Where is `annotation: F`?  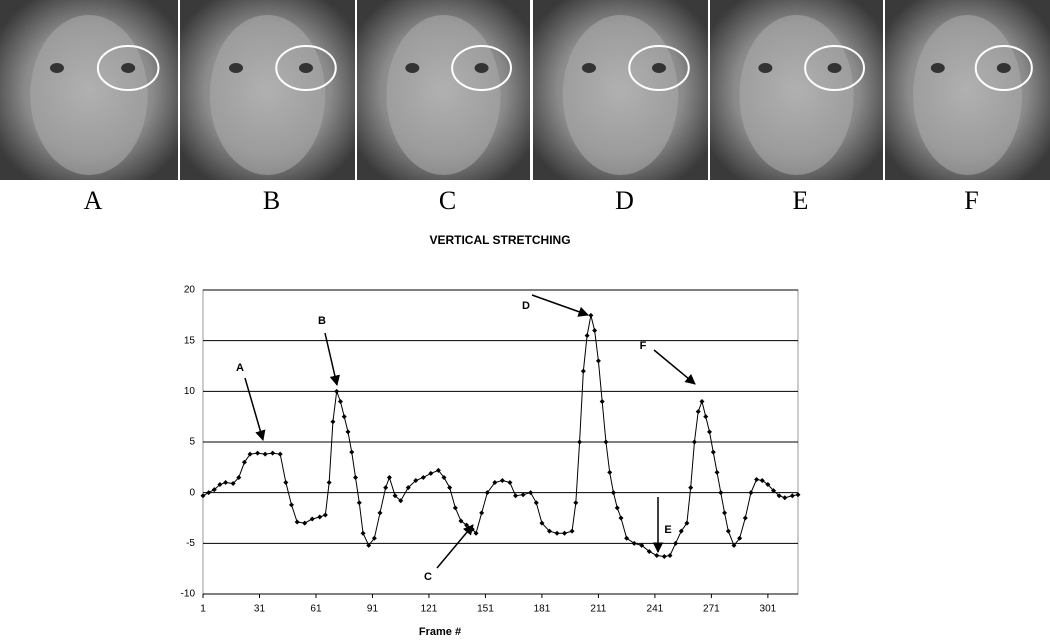 annotation: F is located at coordinates (643, 346).